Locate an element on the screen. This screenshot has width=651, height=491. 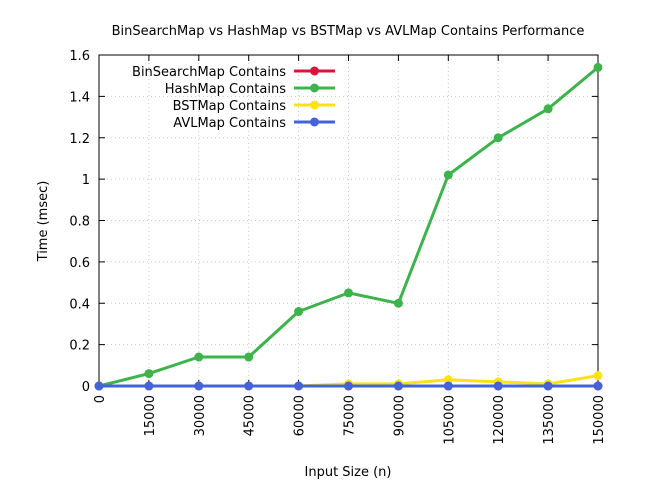
legend-item: BinSearchMap Contains is located at coordinates (233, 72).